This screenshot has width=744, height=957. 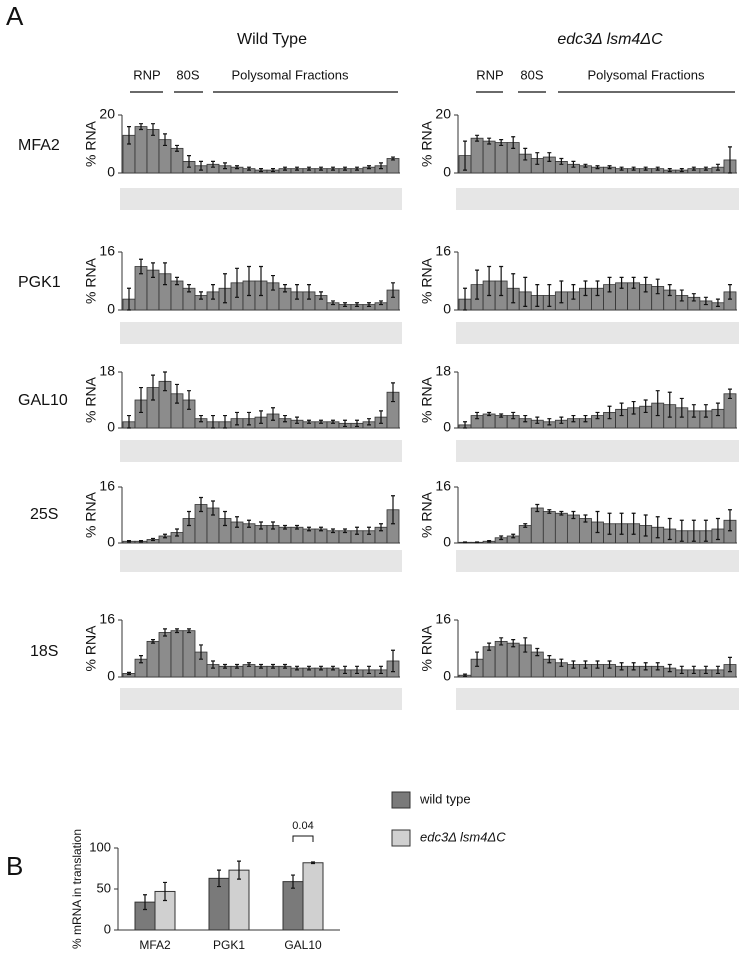 What do you see at coordinates (445, 798) in the screenshot?
I see `legend-label: wild type` at bounding box center [445, 798].